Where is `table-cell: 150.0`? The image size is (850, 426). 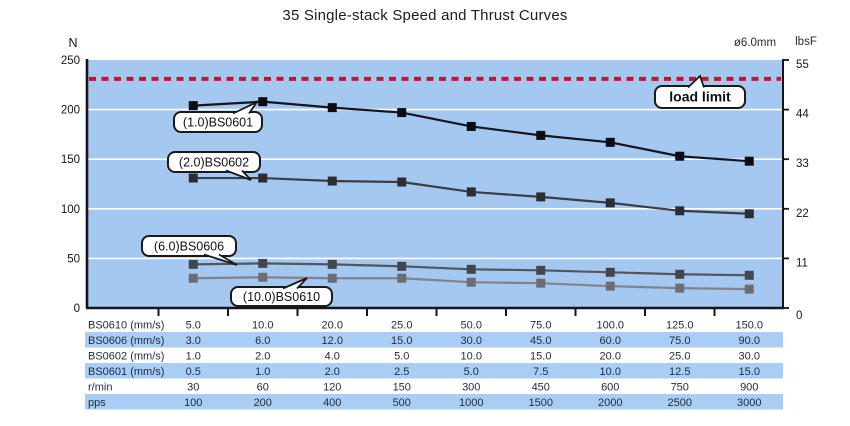
table-cell: 150.0 is located at coordinates (749, 325).